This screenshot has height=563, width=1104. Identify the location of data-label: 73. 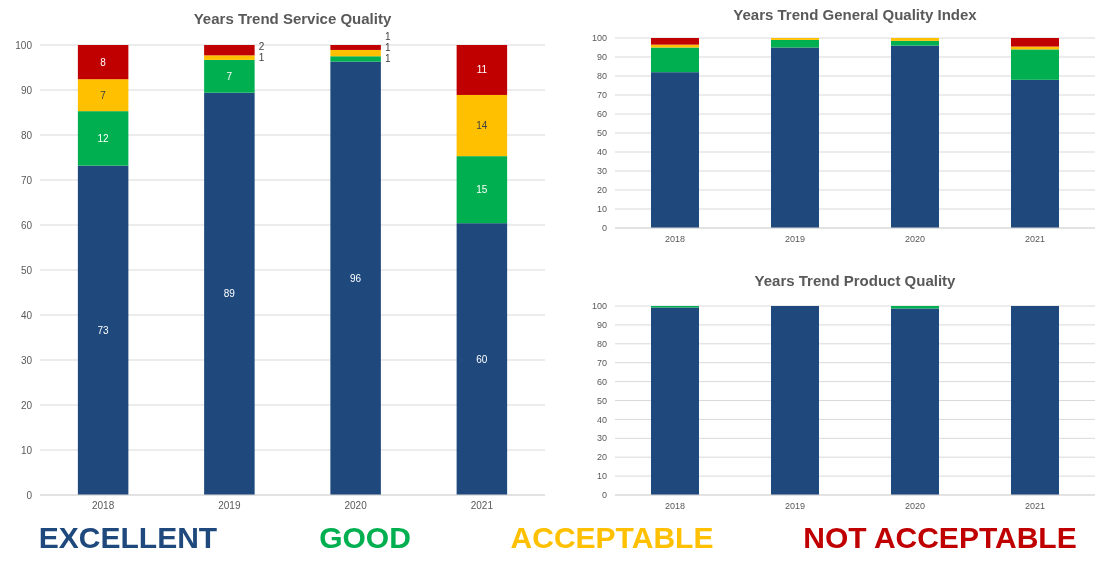
(103, 330).